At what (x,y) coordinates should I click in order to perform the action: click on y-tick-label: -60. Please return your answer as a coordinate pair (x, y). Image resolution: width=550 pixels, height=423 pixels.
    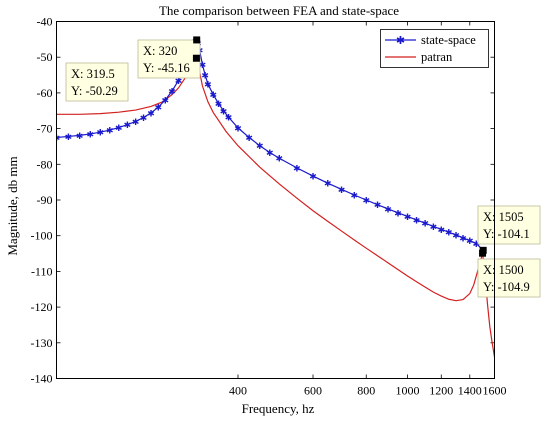
    Looking at the image, I should click on (45, 93).